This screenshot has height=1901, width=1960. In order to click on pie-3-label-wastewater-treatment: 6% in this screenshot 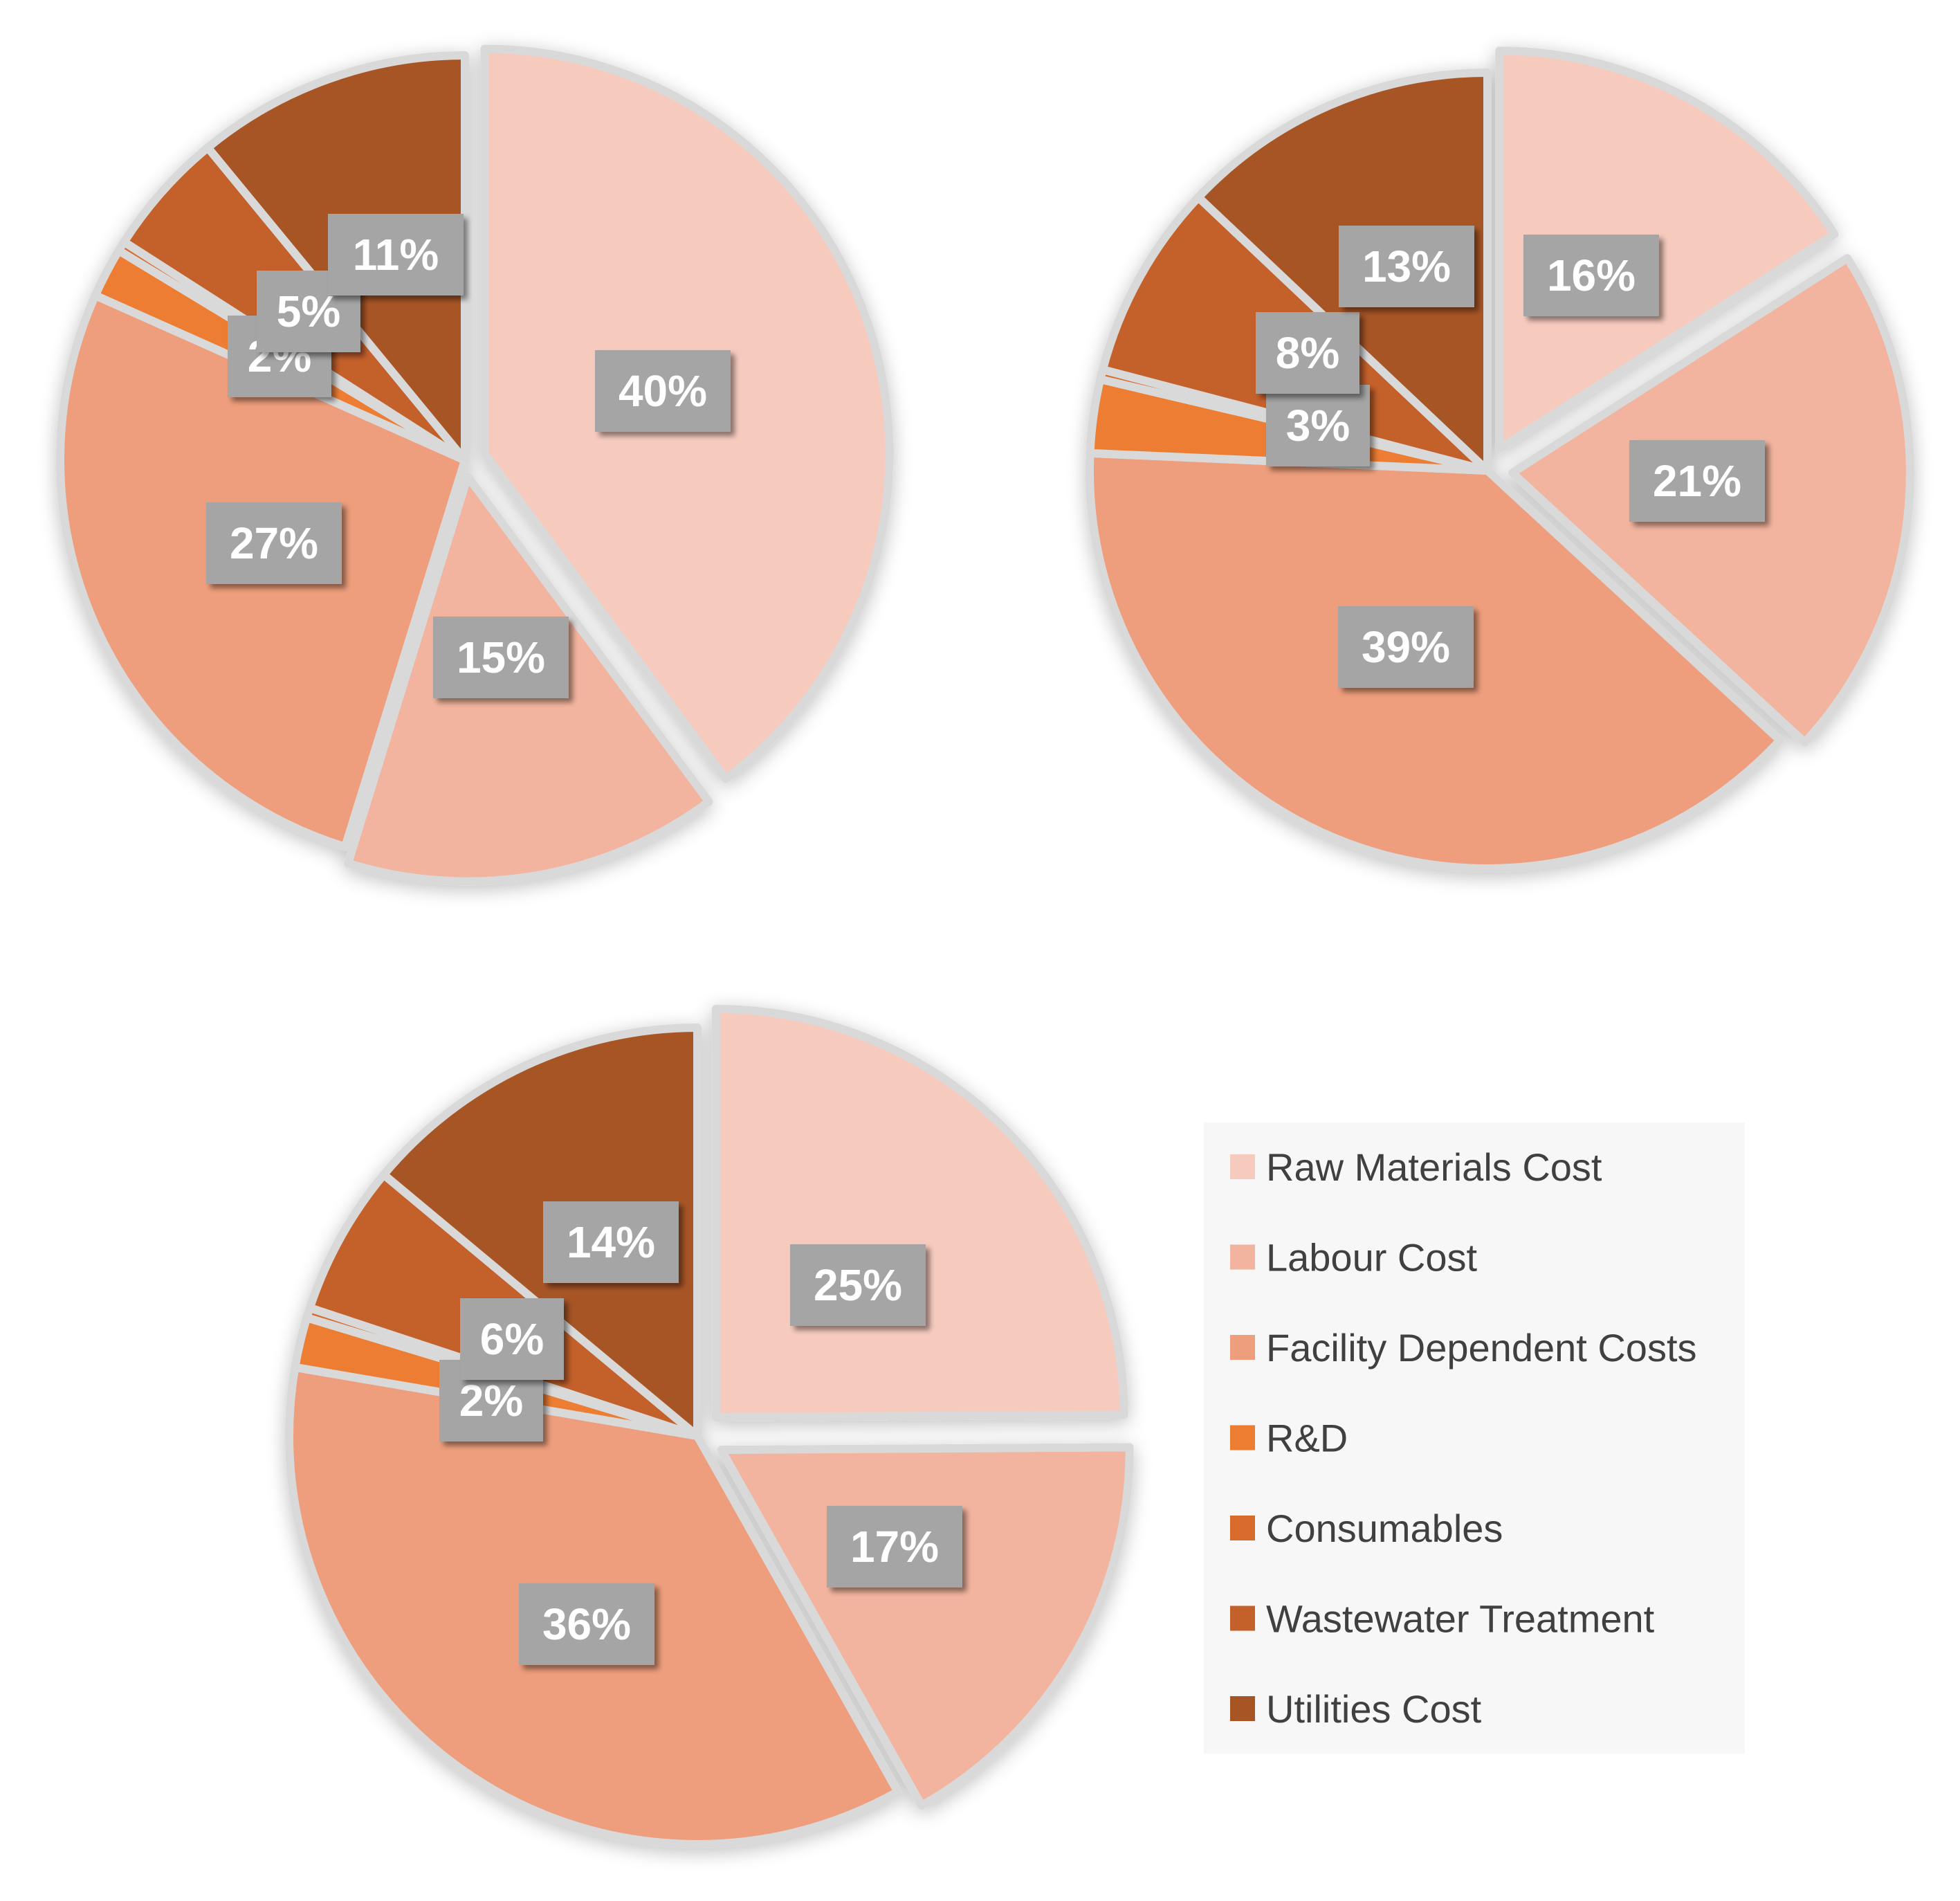, I will do `click(512, 1339)`.